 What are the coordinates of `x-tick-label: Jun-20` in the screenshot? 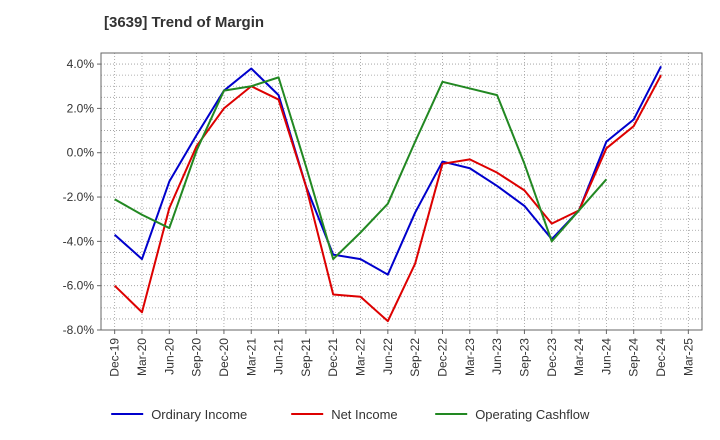 It's located at (169, 356).